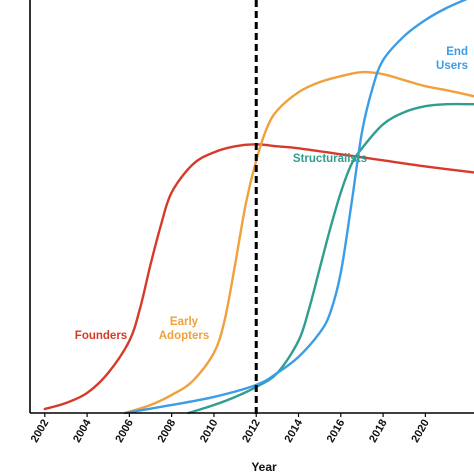  What do you see at coordinates (209, 431) in the screenshot?
I see `x-tick-label-2010: 2010` at bounding box center [209, 431].